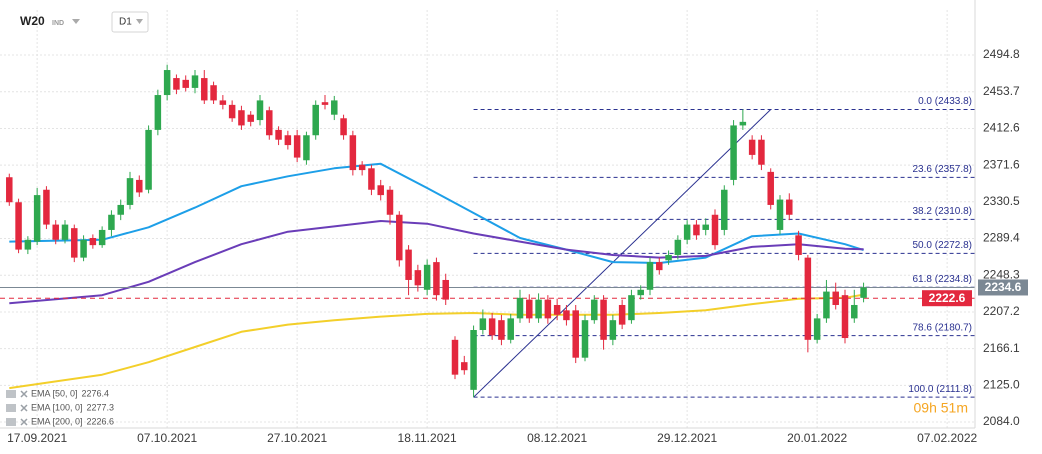 The width and height of the screenshot is (1042, 454). I want to click on price-label: 2222.6, so click(947, 298).